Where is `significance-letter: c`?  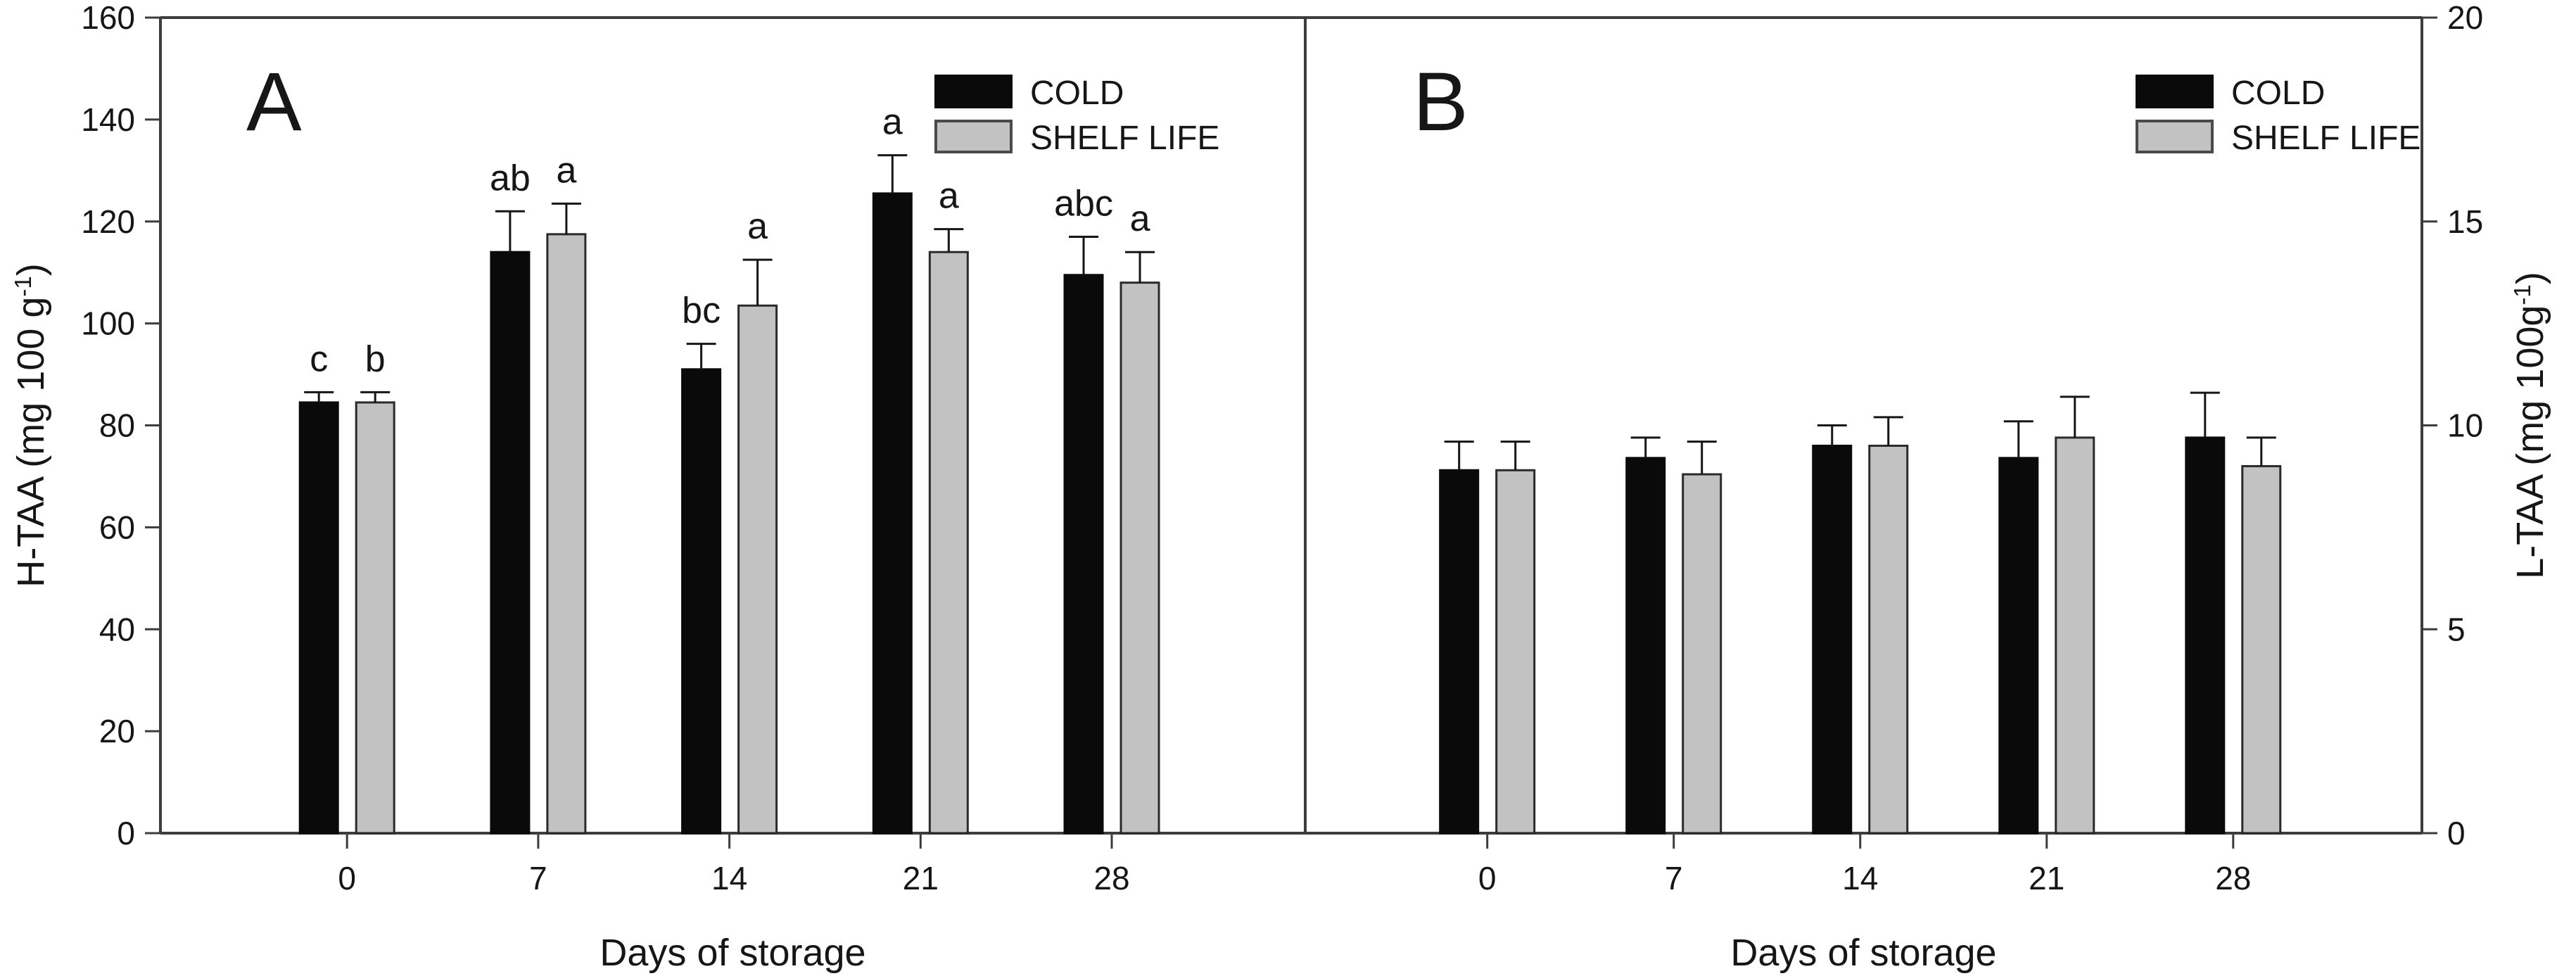 significance-letter: c is located at coordinates (319, 358).